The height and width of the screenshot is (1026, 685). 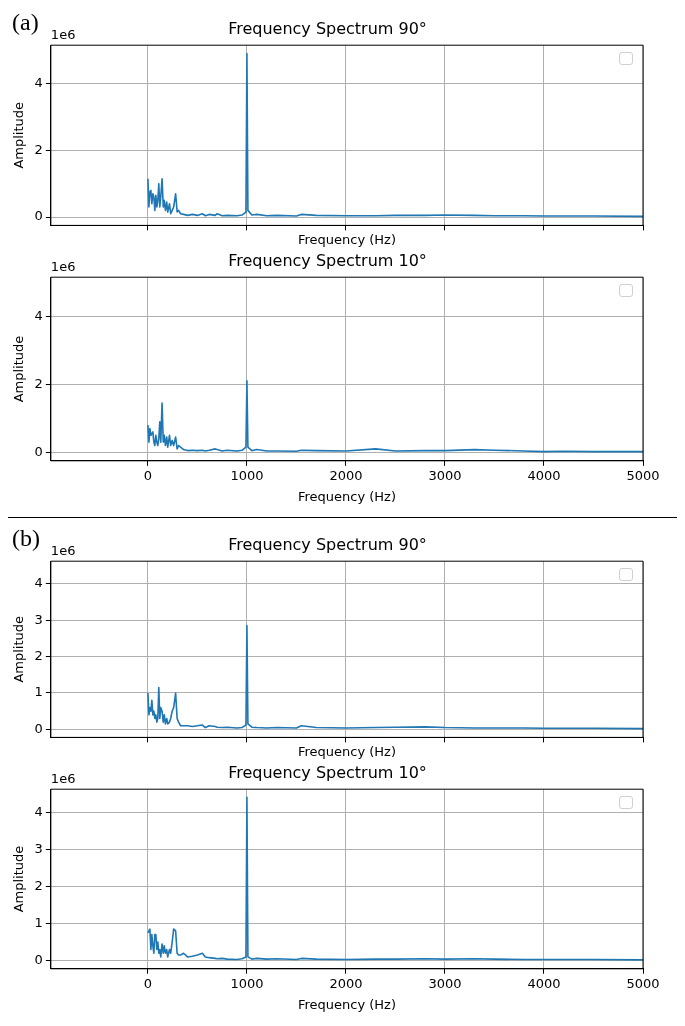 What do you see at coordinates (25, 22) in the screenshot?
I see `text: (a)` at bounding box center [25, 22].